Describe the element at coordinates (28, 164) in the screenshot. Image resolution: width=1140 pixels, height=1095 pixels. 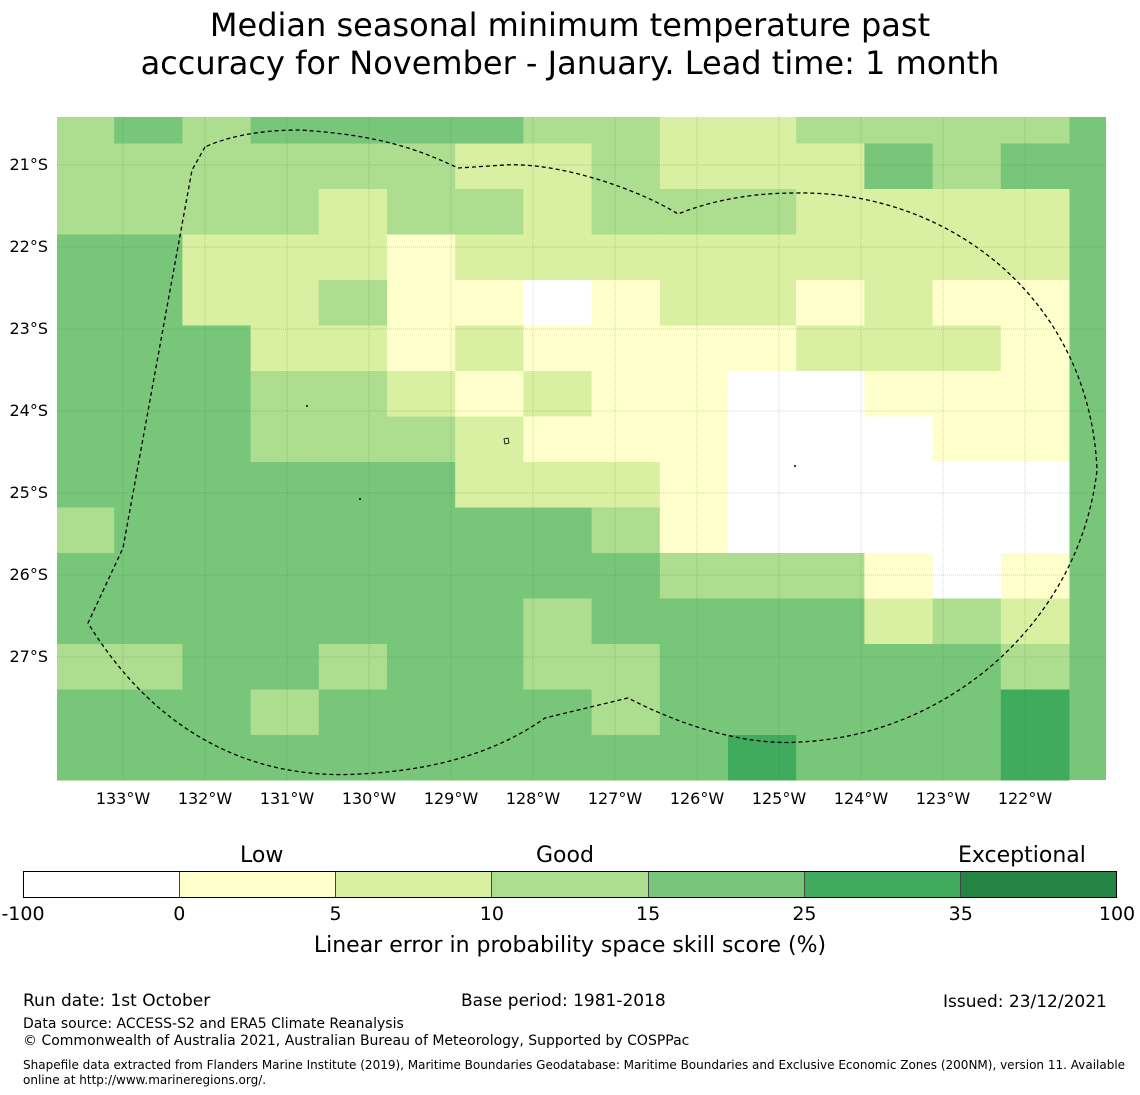
I see `latitude-label: 21°S` at that location.